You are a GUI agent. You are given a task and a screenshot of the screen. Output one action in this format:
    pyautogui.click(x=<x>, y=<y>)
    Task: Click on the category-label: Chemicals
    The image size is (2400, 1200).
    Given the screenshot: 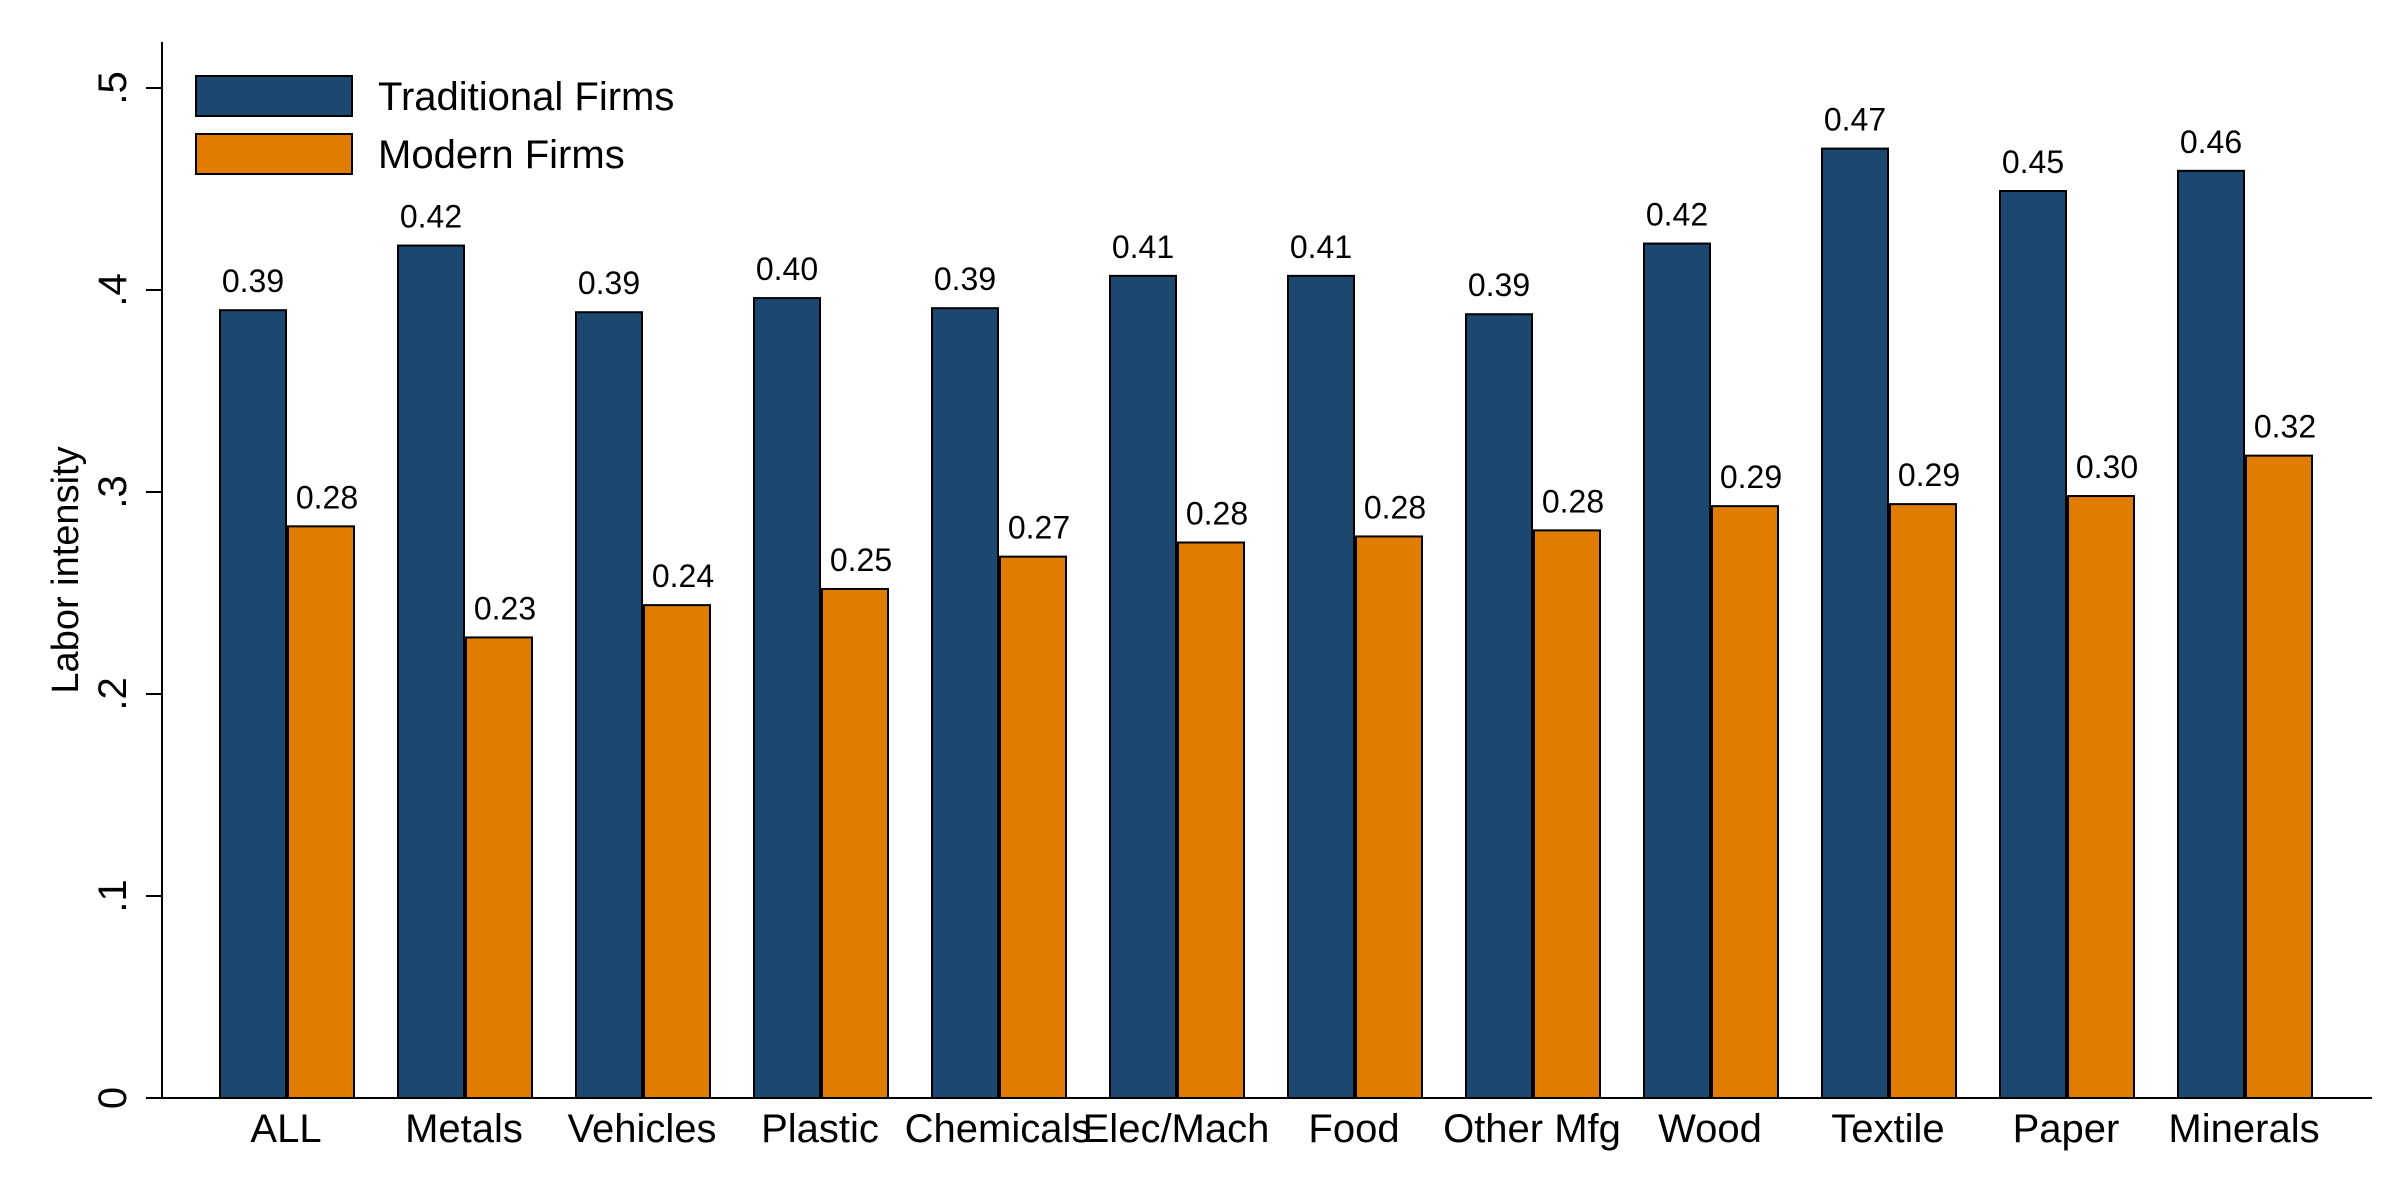 What is the action you would take?
    pyautogui.click(x=998, y=1129)
    